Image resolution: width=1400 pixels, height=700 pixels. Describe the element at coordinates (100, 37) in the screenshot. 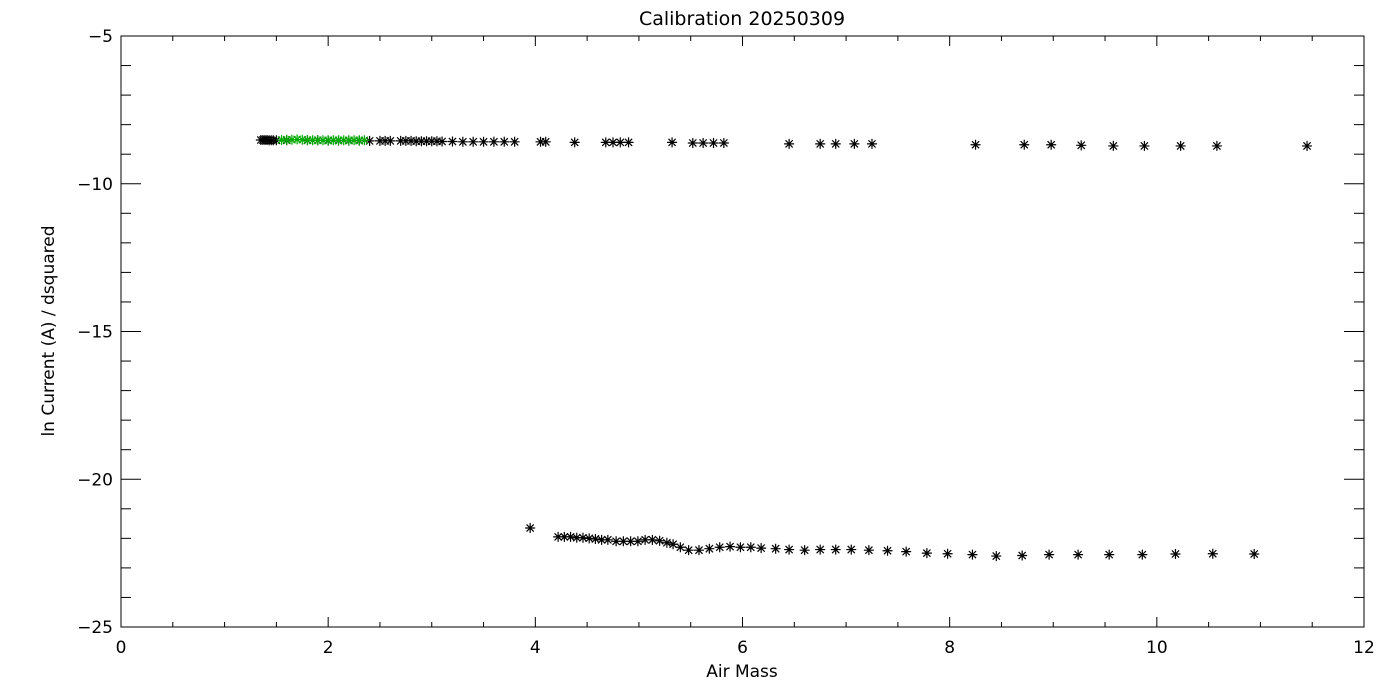

I see `y-tick-label: −5` at that location.